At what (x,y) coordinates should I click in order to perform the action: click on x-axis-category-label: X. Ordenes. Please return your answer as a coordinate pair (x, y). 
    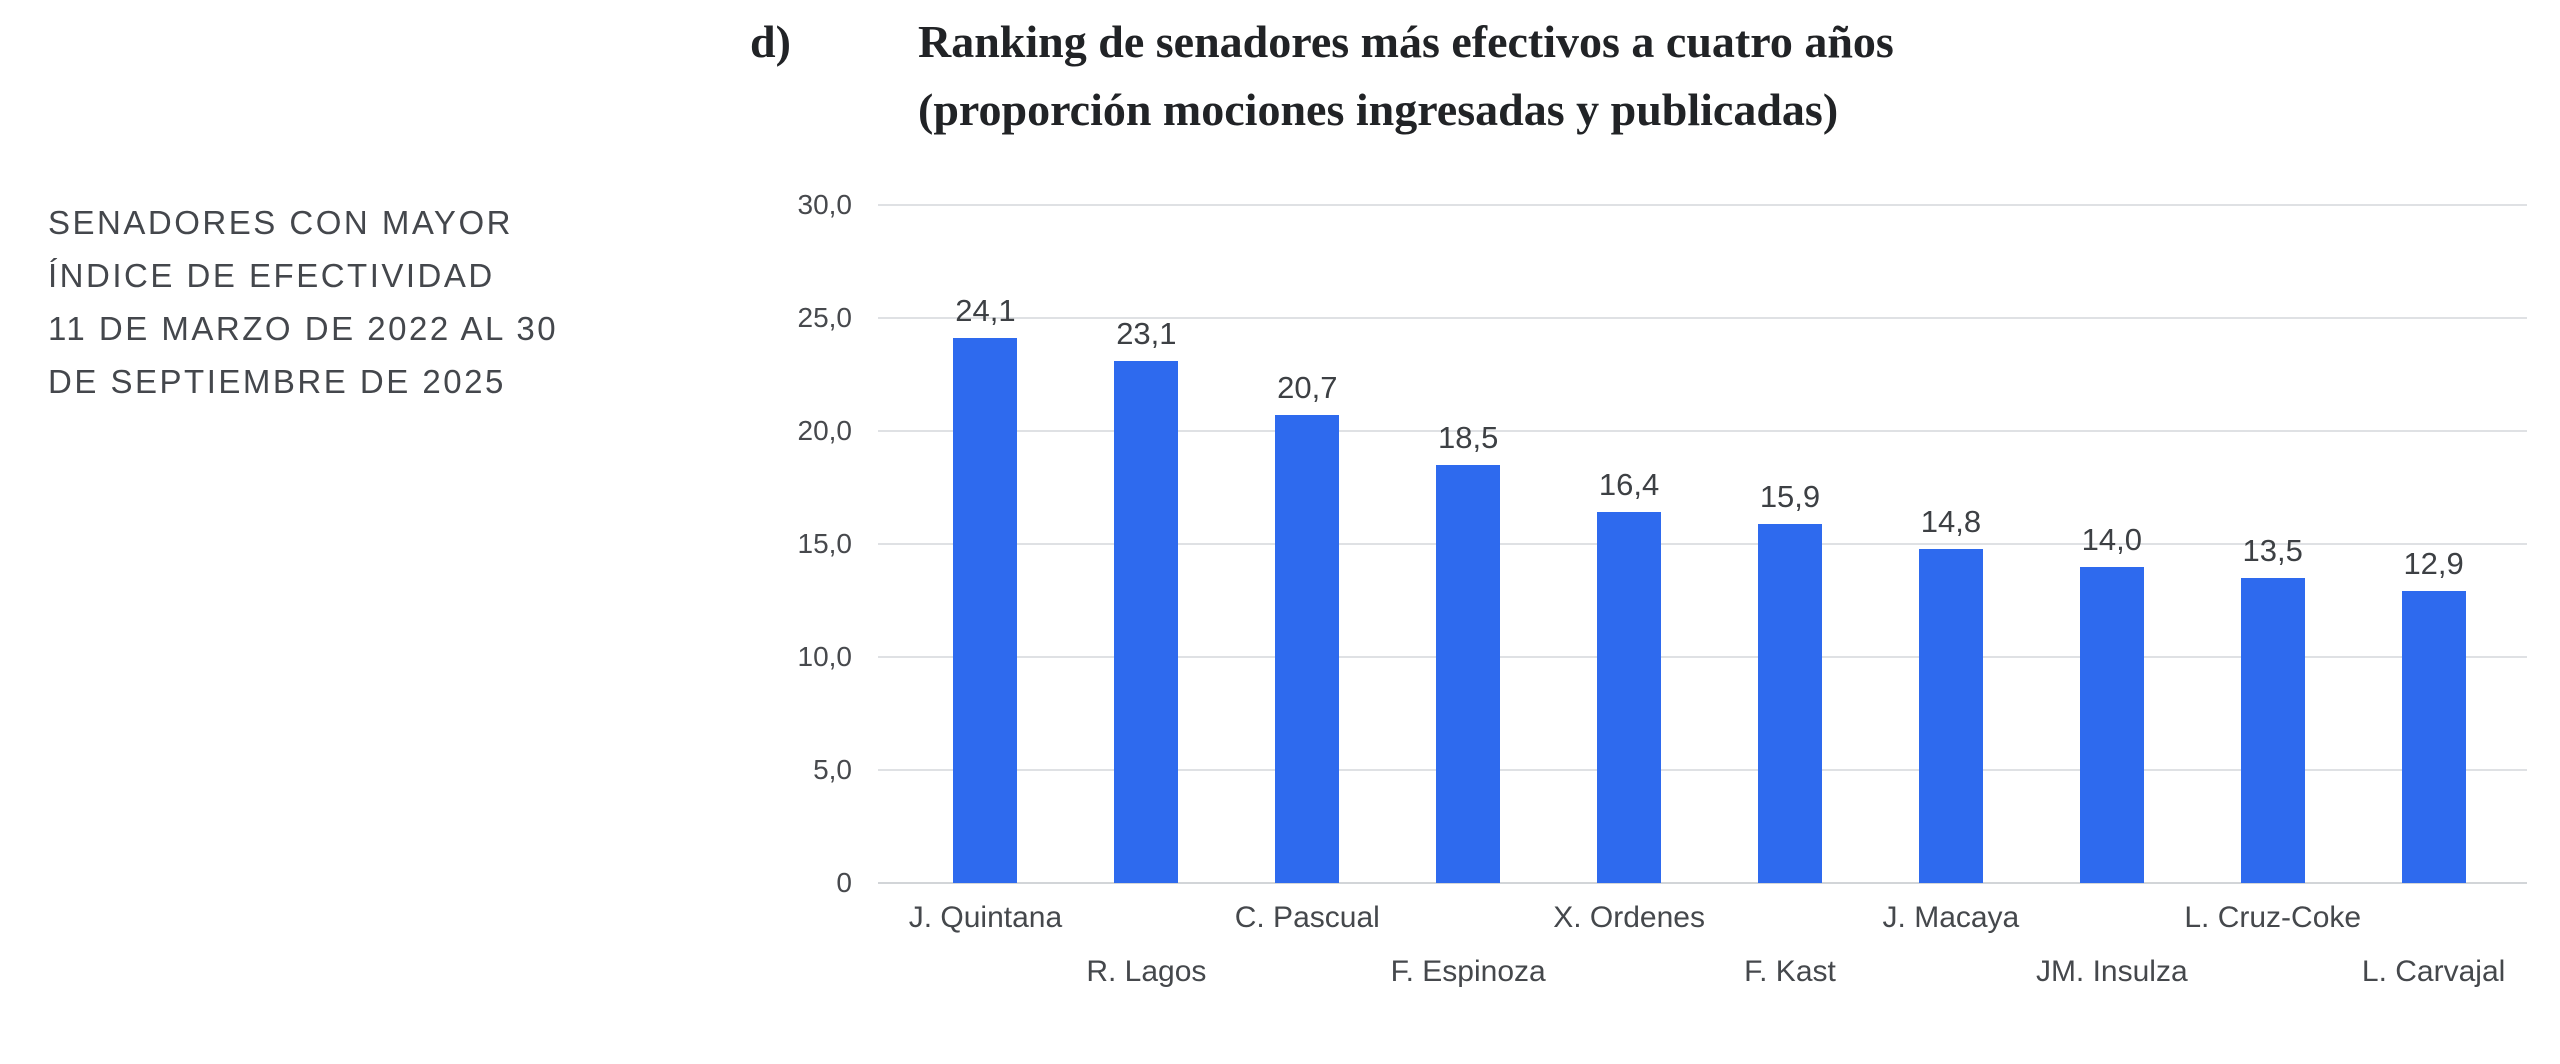
    Looking at the image, I should click on (1629, 917).